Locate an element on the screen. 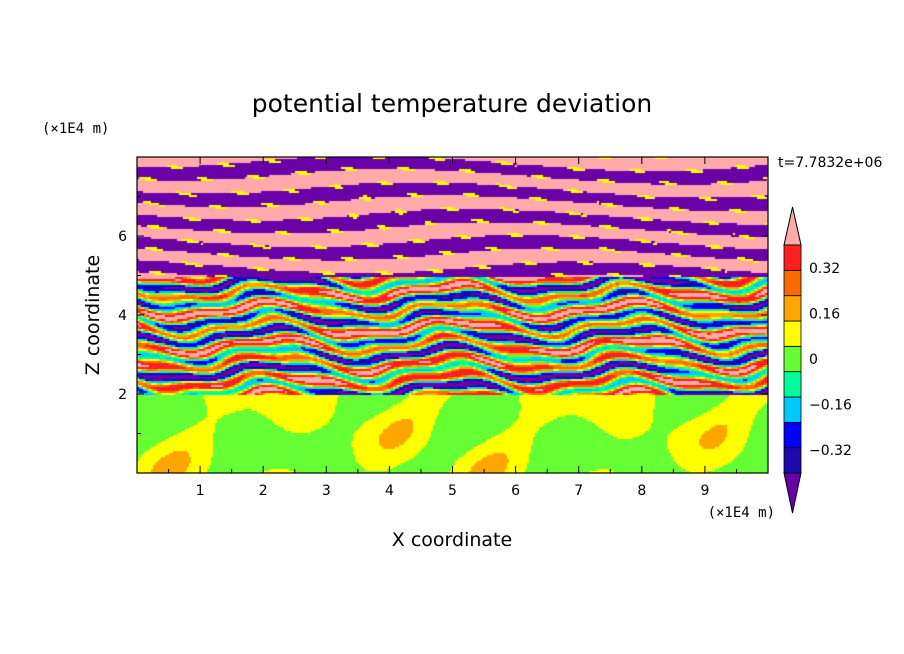  y-axis-label: Z coordinate is located at coordinates (93, 315).